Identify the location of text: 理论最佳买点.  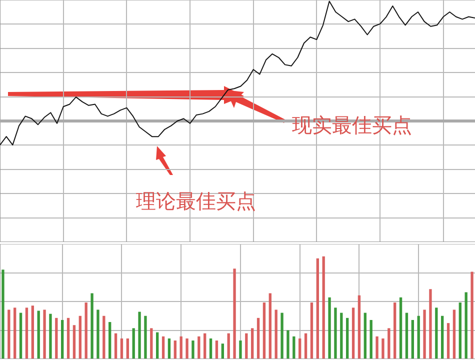
(196, 201).